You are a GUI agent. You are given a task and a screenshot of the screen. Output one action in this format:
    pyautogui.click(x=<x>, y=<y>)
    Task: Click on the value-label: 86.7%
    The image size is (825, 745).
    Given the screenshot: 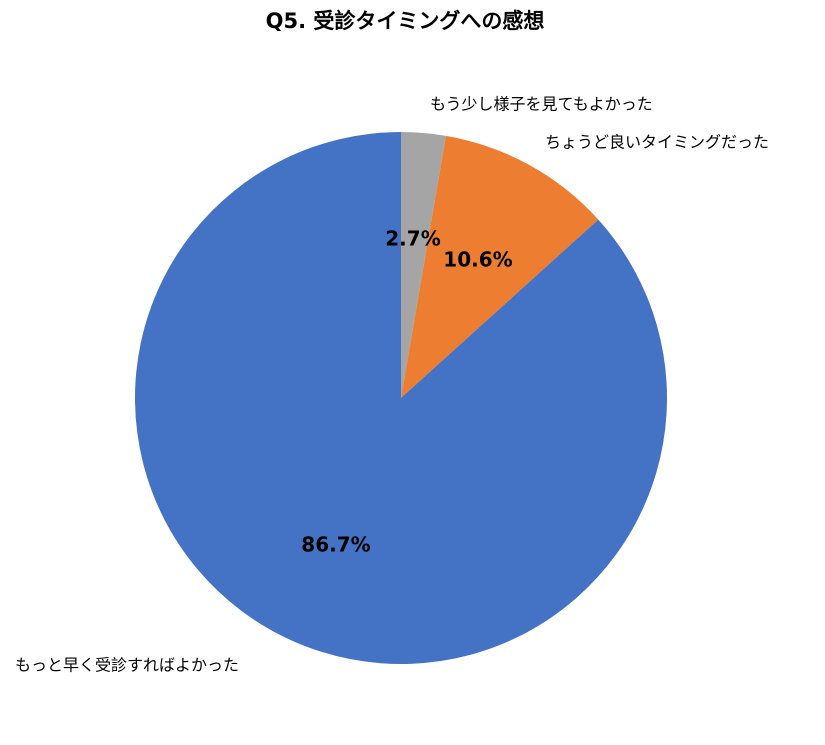 What is the action you would take?
    pyautogui.click(x=335, y=545)
    